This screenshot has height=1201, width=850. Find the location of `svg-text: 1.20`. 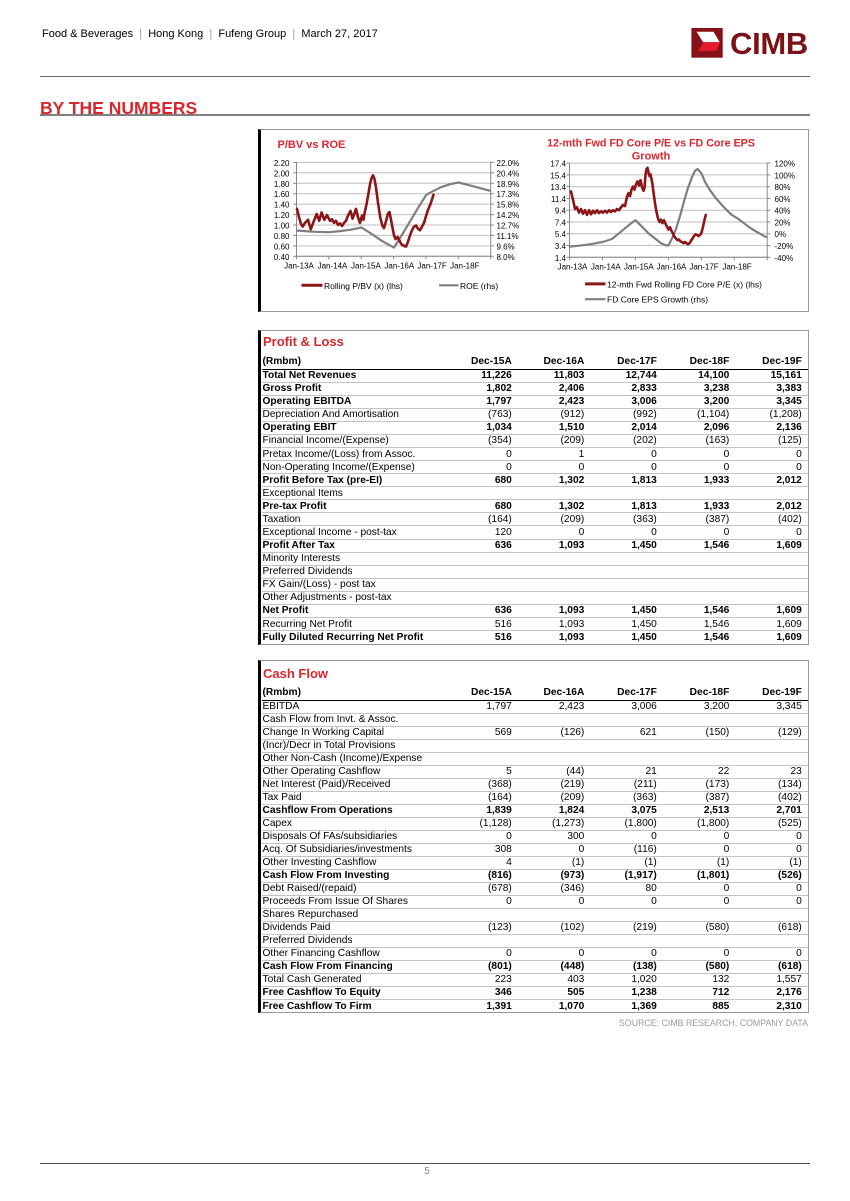

svg-text: 1.20 is located at coordinates (282, 215).